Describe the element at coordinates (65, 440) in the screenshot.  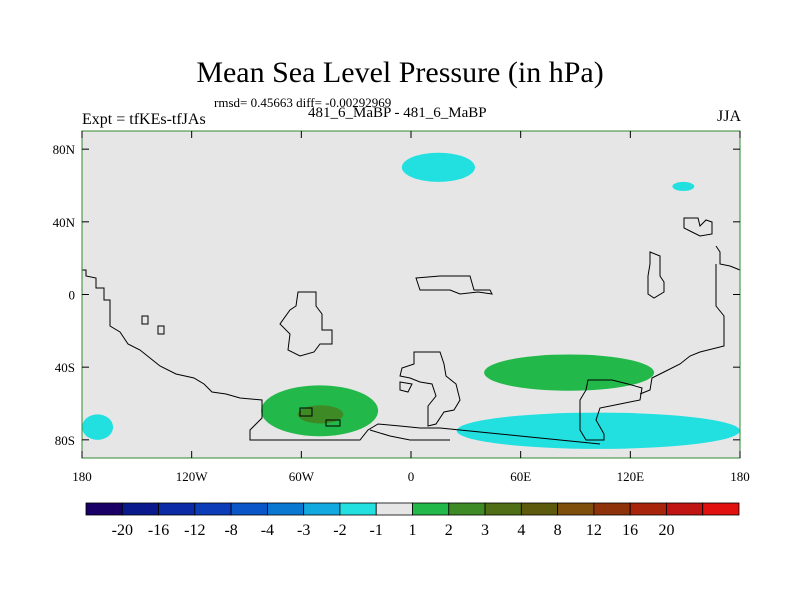
I see `y-tick-label: 80S` at that location.